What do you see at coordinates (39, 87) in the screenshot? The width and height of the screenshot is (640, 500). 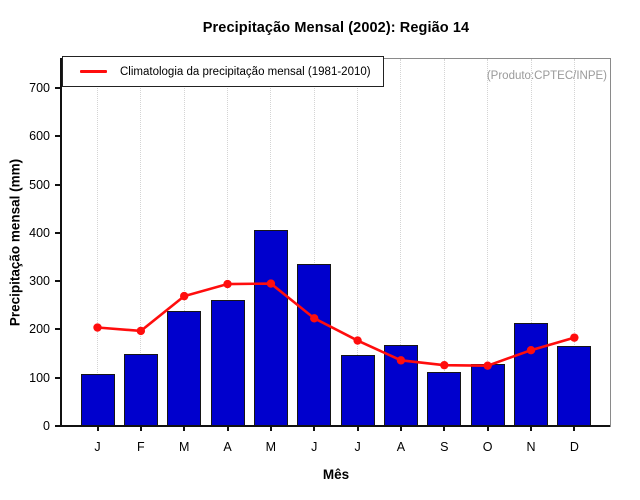 I see `y-tick-label: 700` at bounding box center [39, 87].